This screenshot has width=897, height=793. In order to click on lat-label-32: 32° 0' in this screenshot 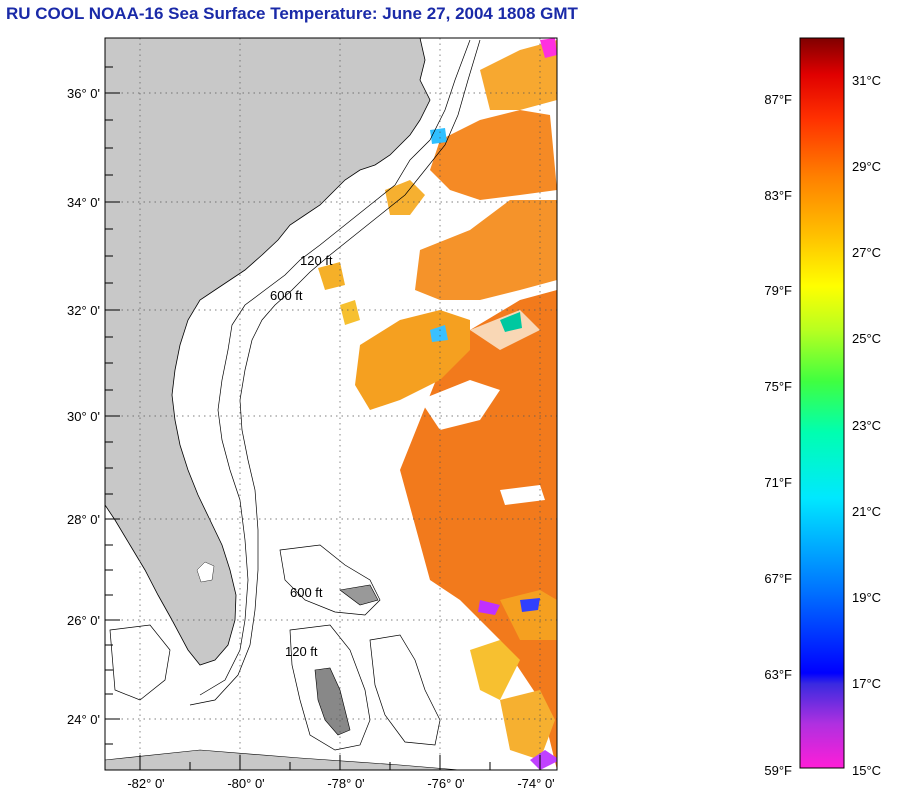, I will do `click(83, 310)`.